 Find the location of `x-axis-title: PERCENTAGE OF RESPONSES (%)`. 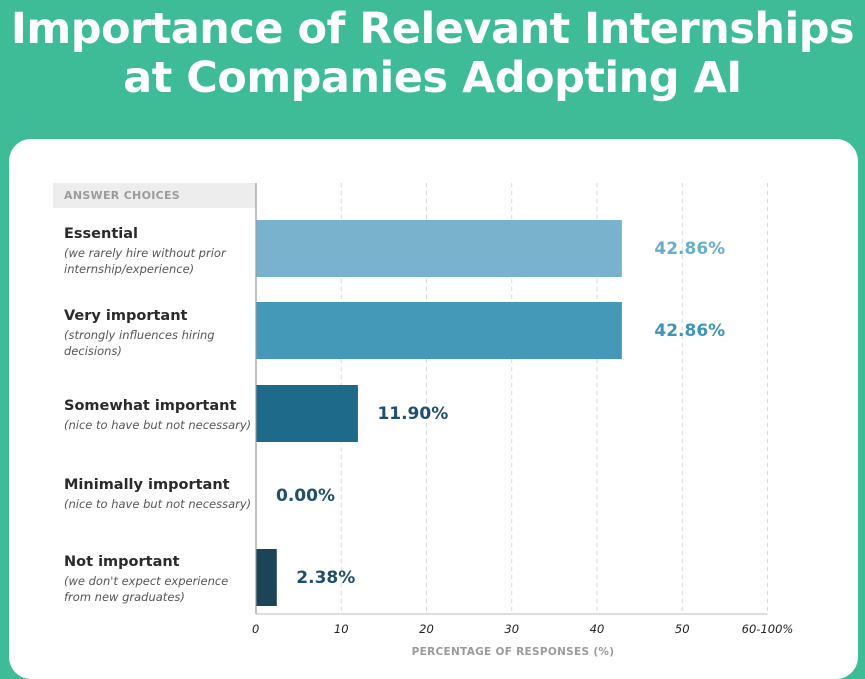

x-axis-title: PERCENTAGE OF RESPONSES (%) is located at coordinates (513, 652).